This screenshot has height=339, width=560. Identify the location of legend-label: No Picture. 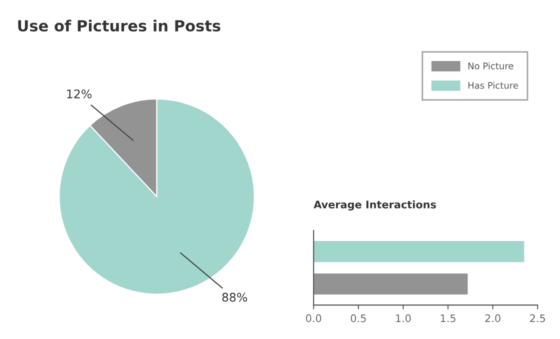
(491, 66).